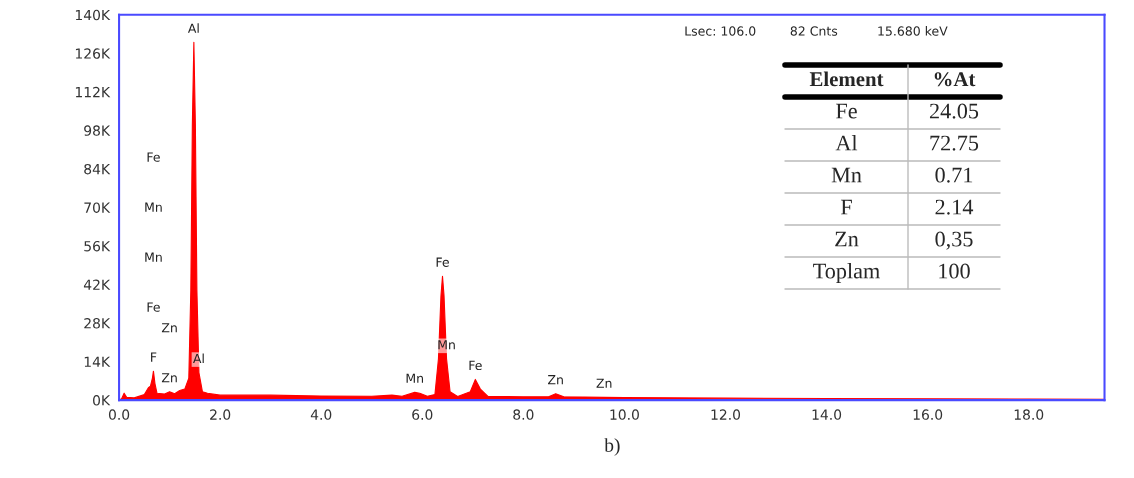 The image size is (1134, 478). Describe the element at coordinates (93, 92) in the screenshot. I see `y-tick-label: 112K` at that location.